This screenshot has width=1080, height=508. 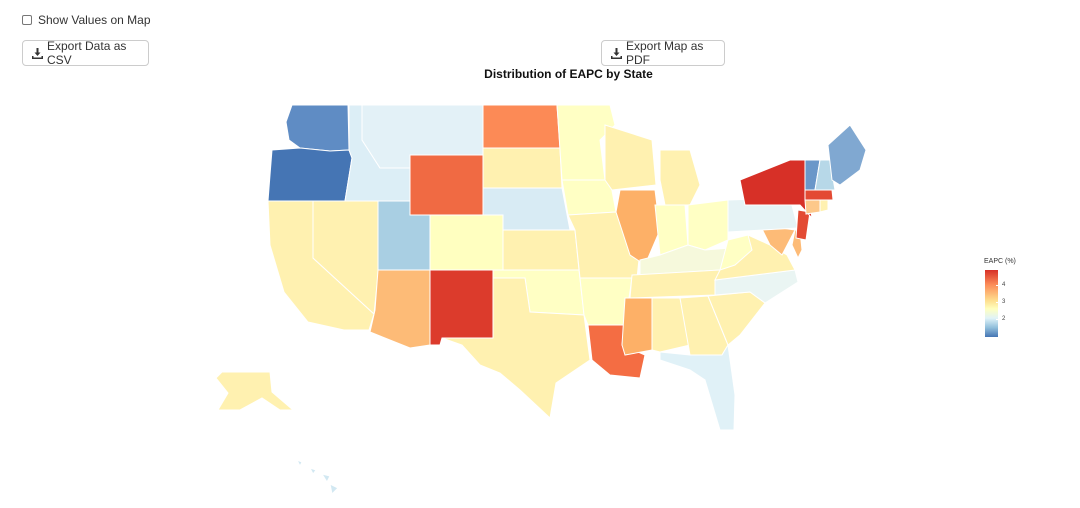 I want to click on state-nd, so click(x=521, y=126).